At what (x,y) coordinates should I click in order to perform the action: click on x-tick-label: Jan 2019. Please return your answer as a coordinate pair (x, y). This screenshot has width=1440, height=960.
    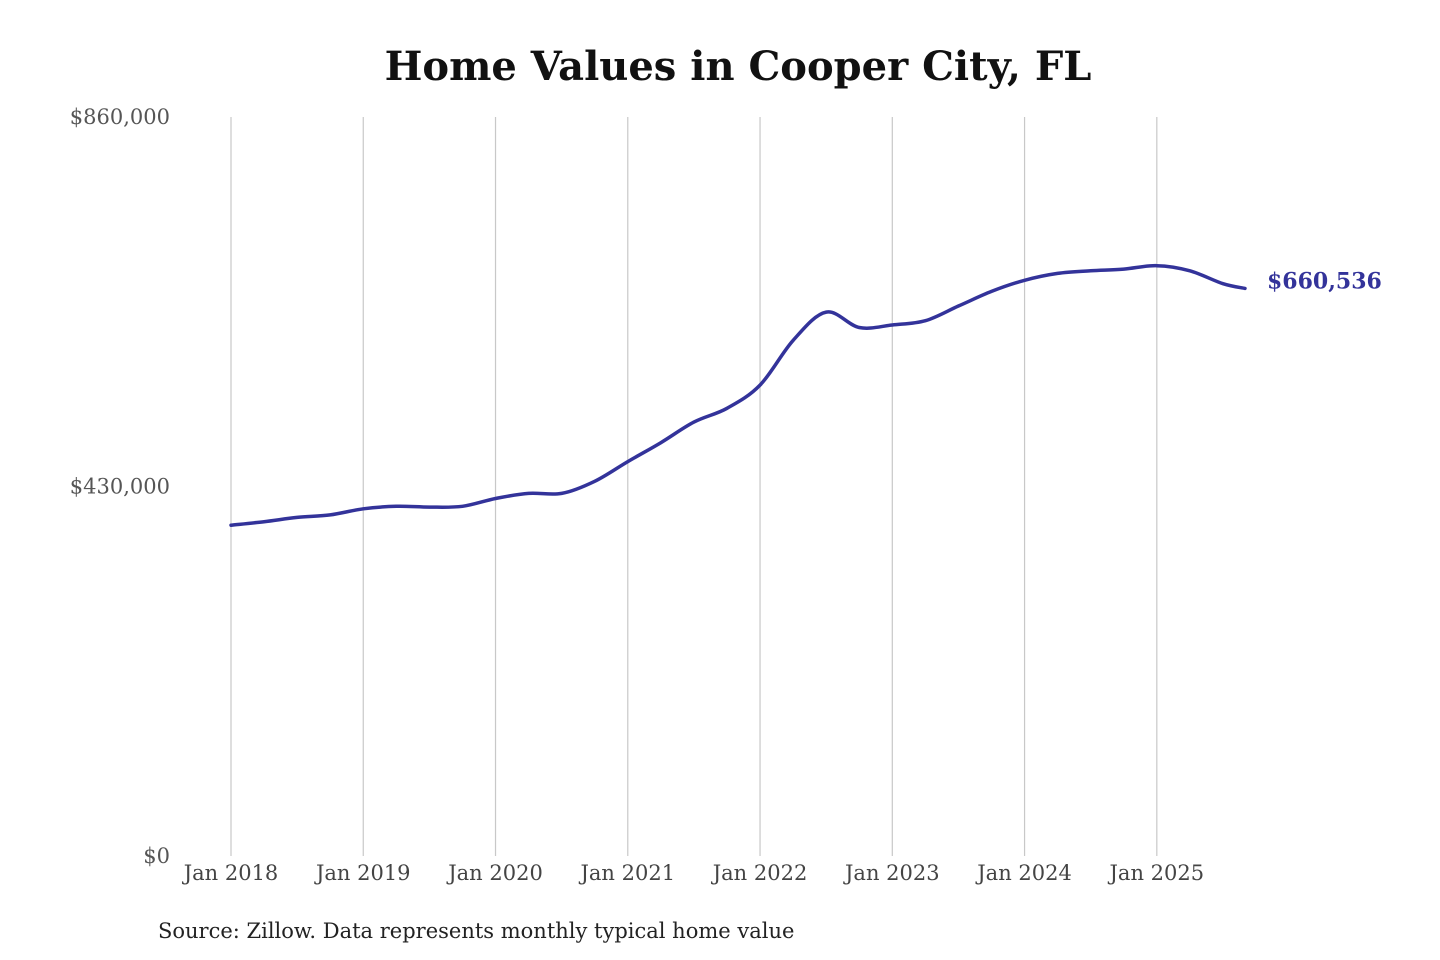
    Looking at the image, I should click on (362, 873).